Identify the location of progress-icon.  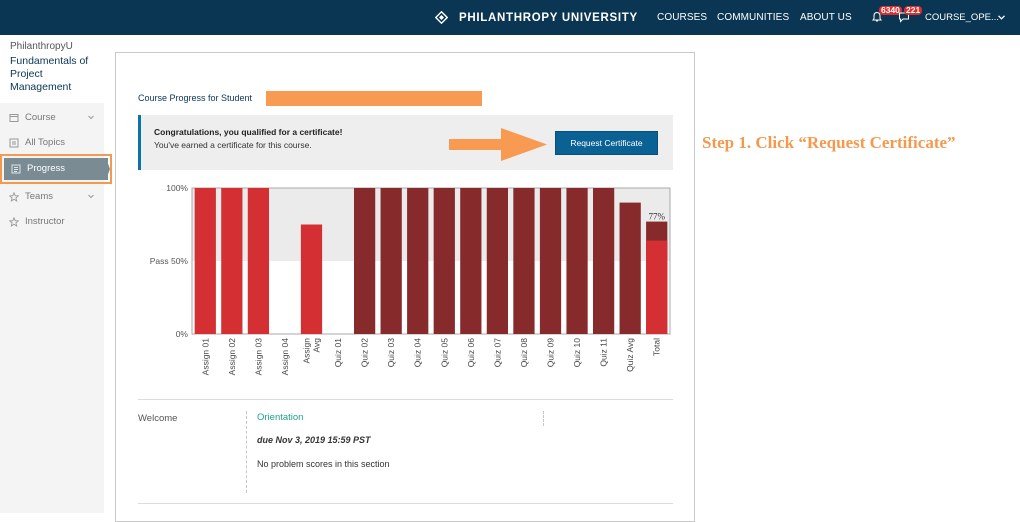
(16, 169).